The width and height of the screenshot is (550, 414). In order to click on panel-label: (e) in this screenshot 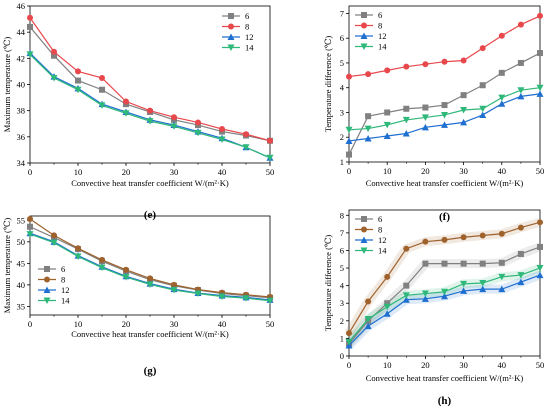, I will do `click(150, 215)`.